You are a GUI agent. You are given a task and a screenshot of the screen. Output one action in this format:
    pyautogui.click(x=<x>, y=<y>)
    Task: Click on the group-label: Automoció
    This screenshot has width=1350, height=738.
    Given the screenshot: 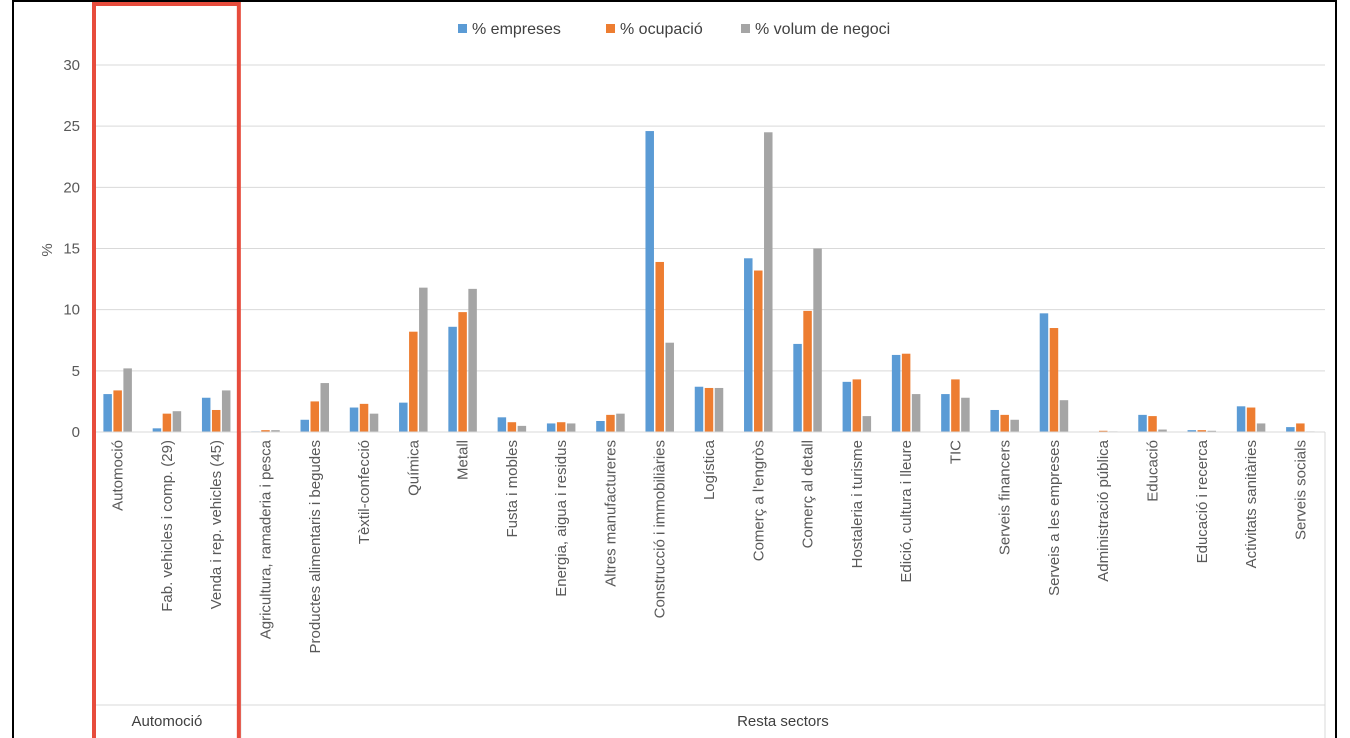 What is the action you would take?
    pyautogui.click(x=166, y=721)
    